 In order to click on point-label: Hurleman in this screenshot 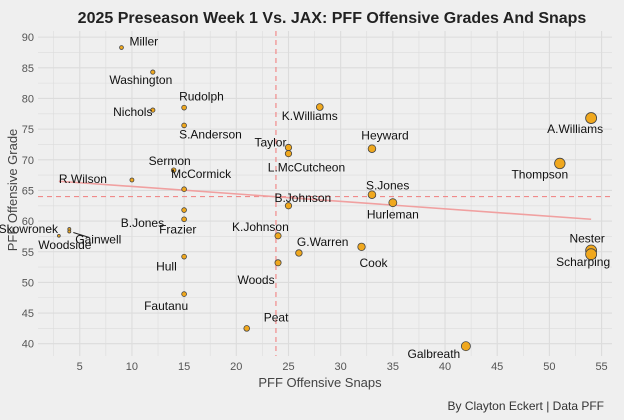, I will do `click(393, 215)`.